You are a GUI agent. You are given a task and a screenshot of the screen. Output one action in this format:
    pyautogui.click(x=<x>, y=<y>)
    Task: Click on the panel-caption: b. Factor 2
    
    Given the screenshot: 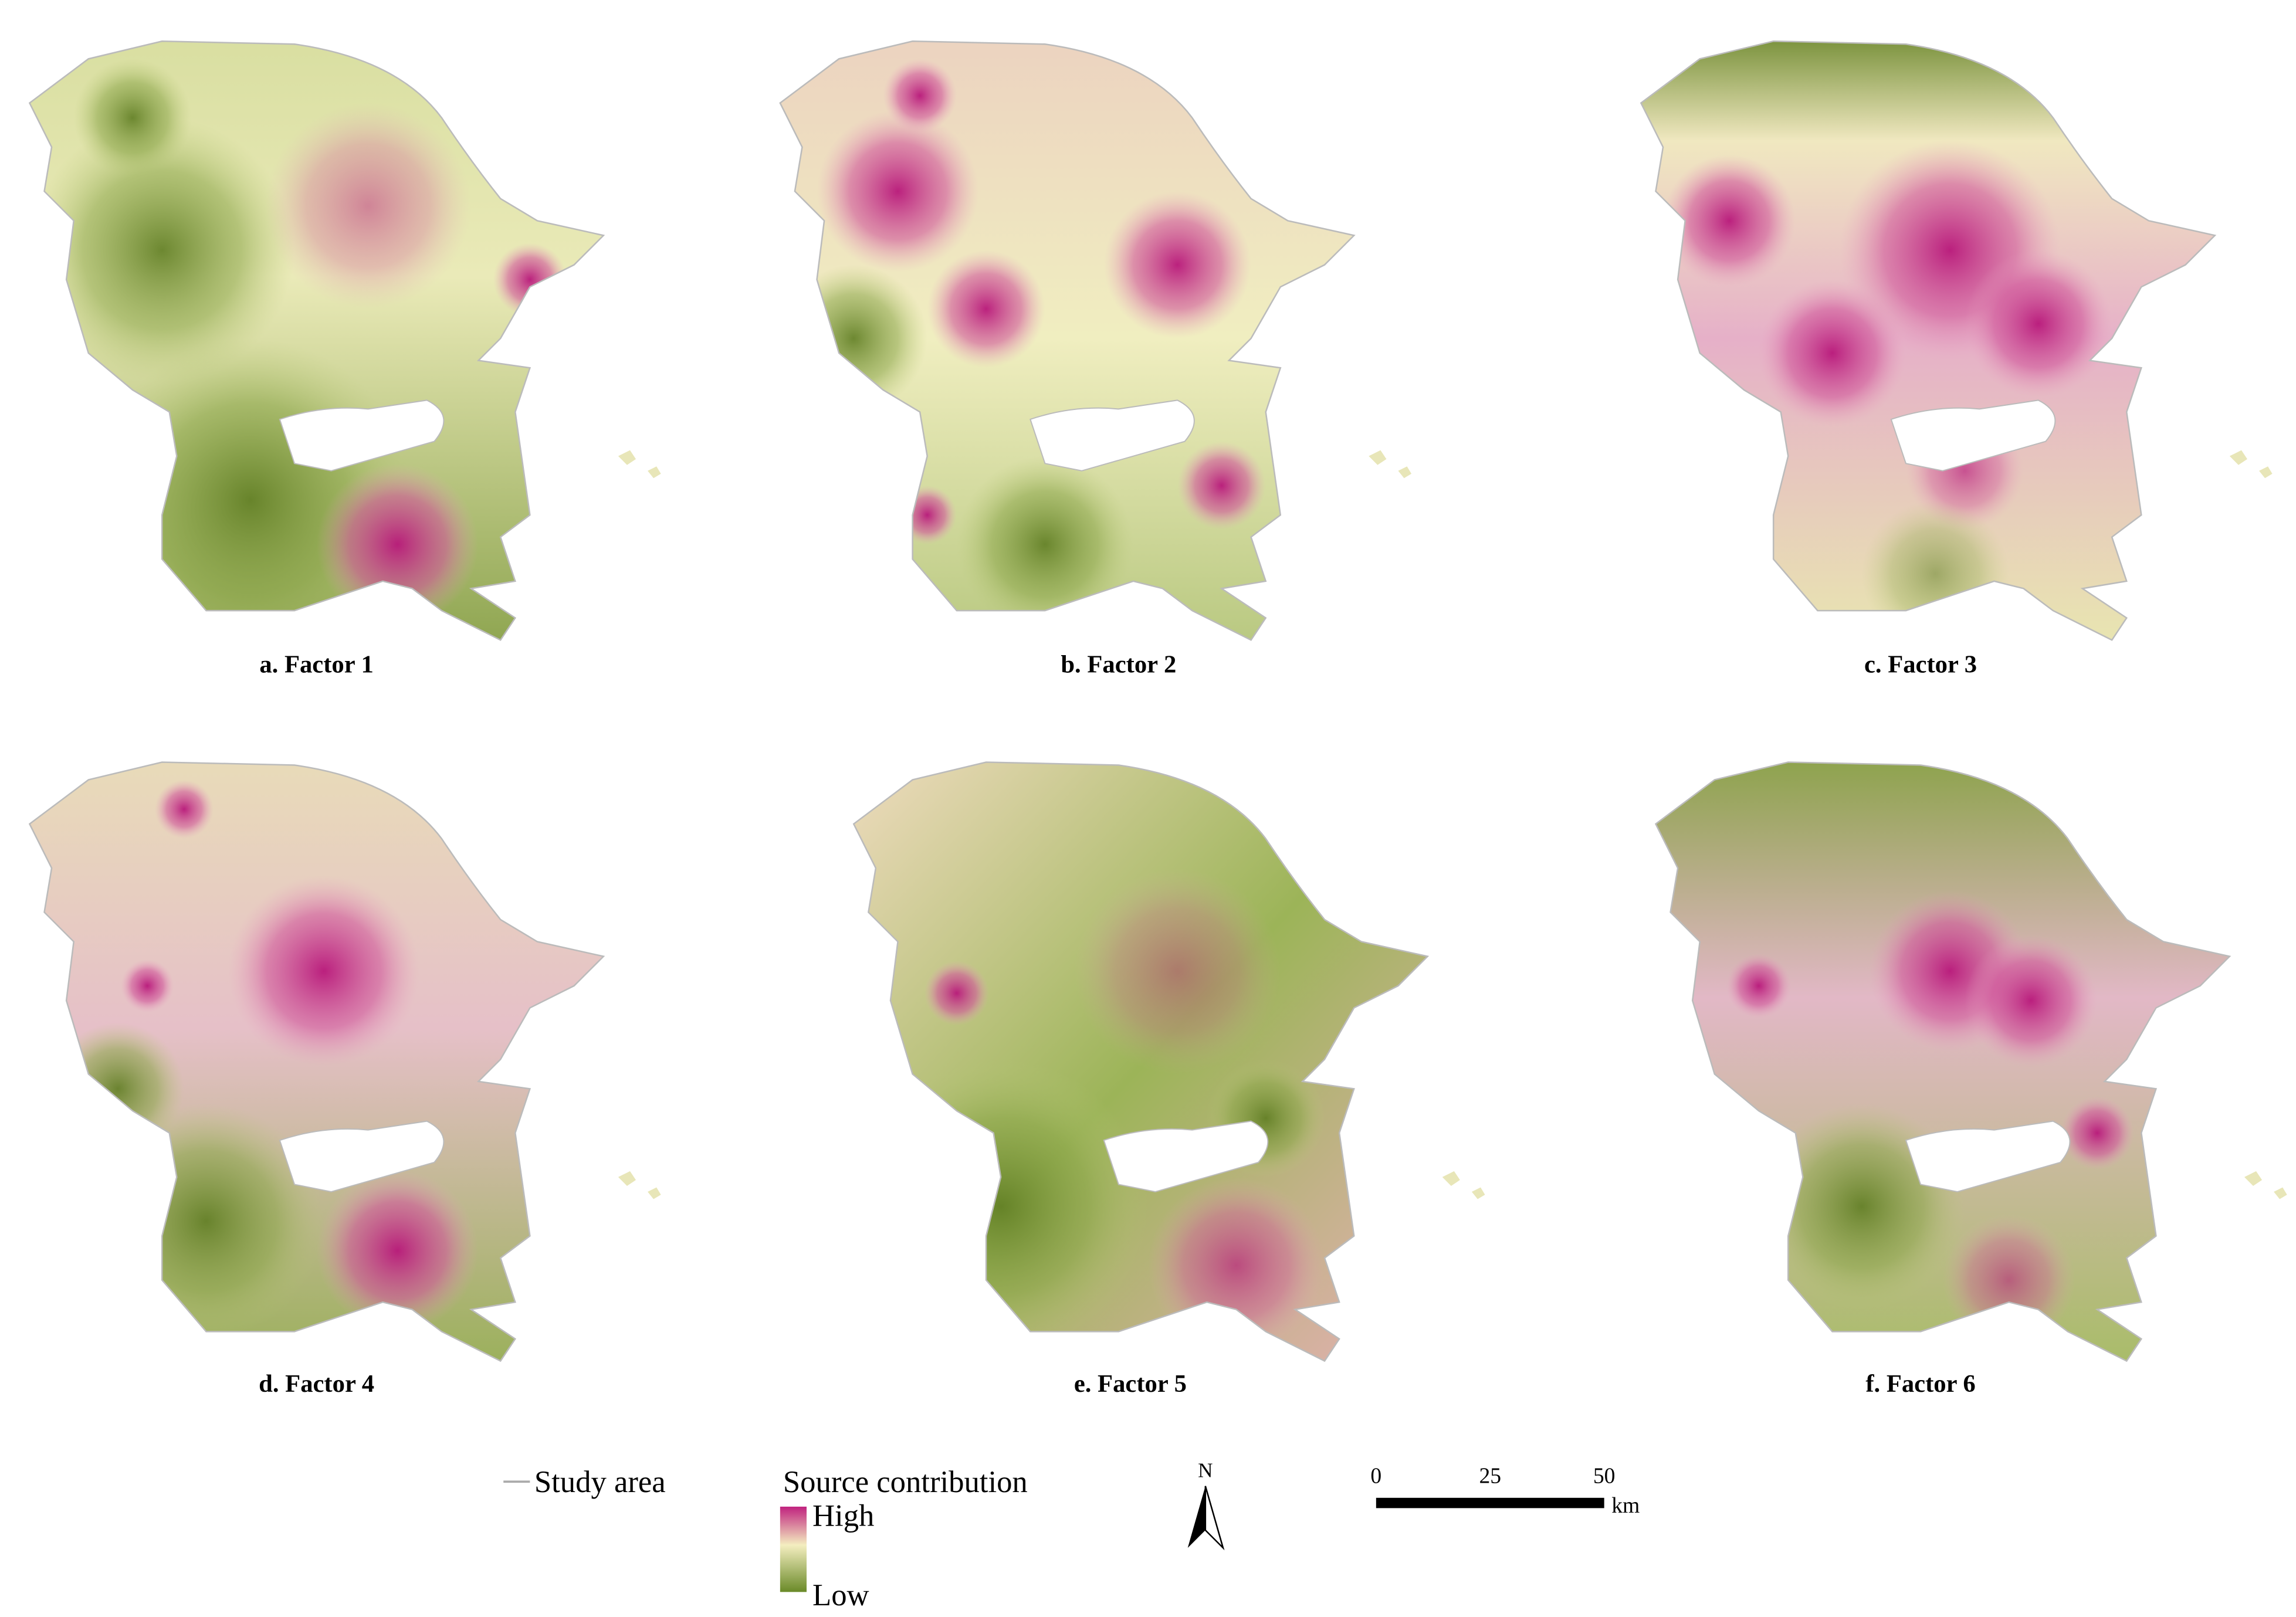 What is the action you would take?
    pyautogui.click(x=1118, y=664)
    